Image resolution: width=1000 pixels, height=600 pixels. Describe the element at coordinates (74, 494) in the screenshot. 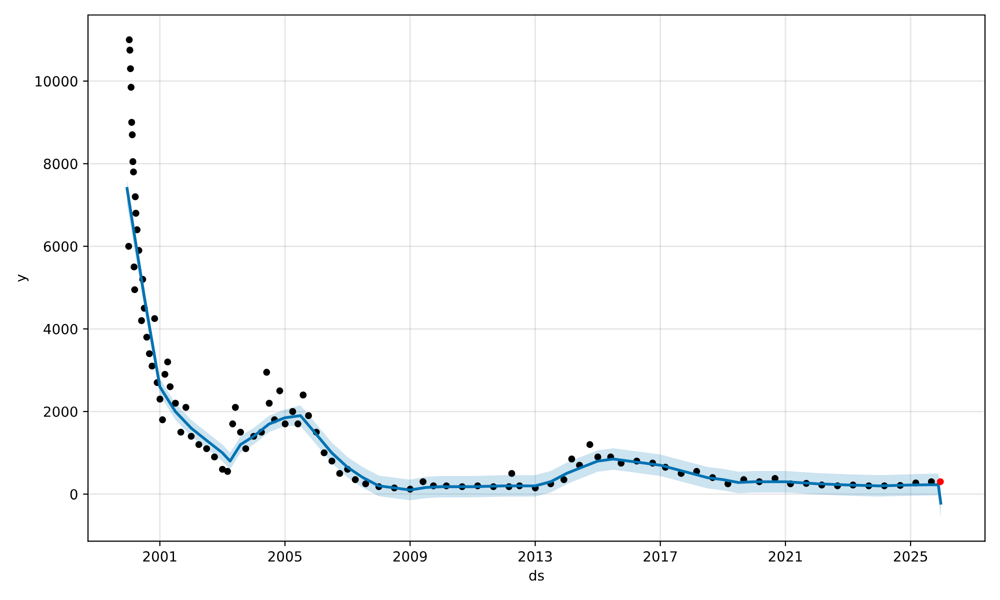

I see `y-tick-label: 0` at that location.